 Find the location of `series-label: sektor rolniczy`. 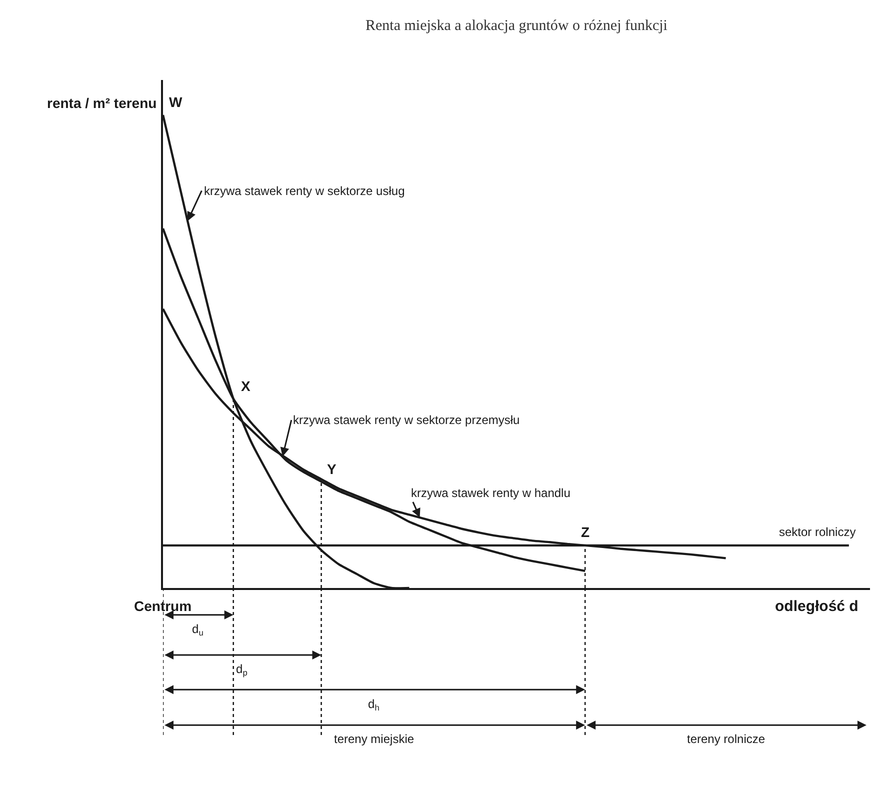

series-label: sektor rolniczy is located at coordinates (817, 532).